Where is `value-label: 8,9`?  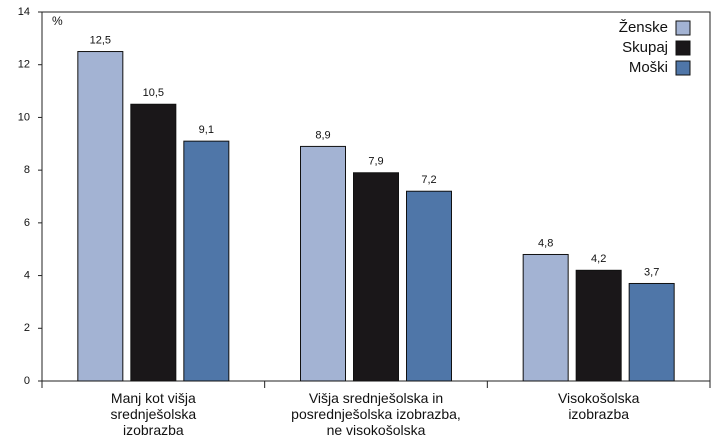
value-label: 8,9 is located at coordinates (322, 135).